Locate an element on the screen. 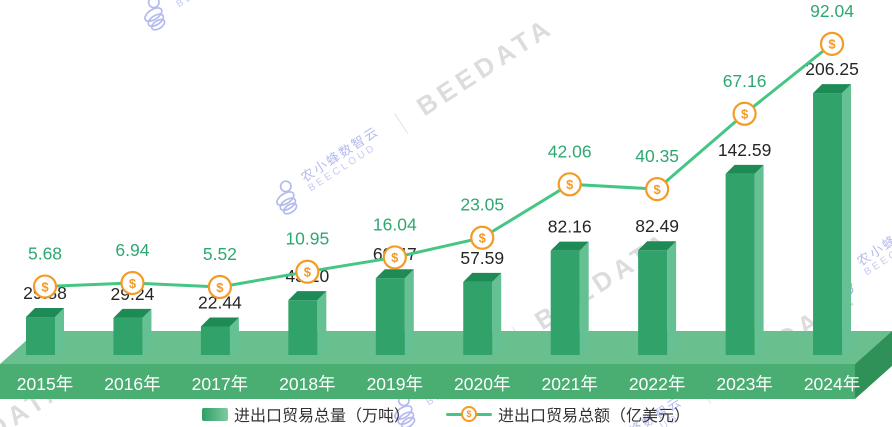  bar-series-swatch-icon is located at coordinates (214, 414).